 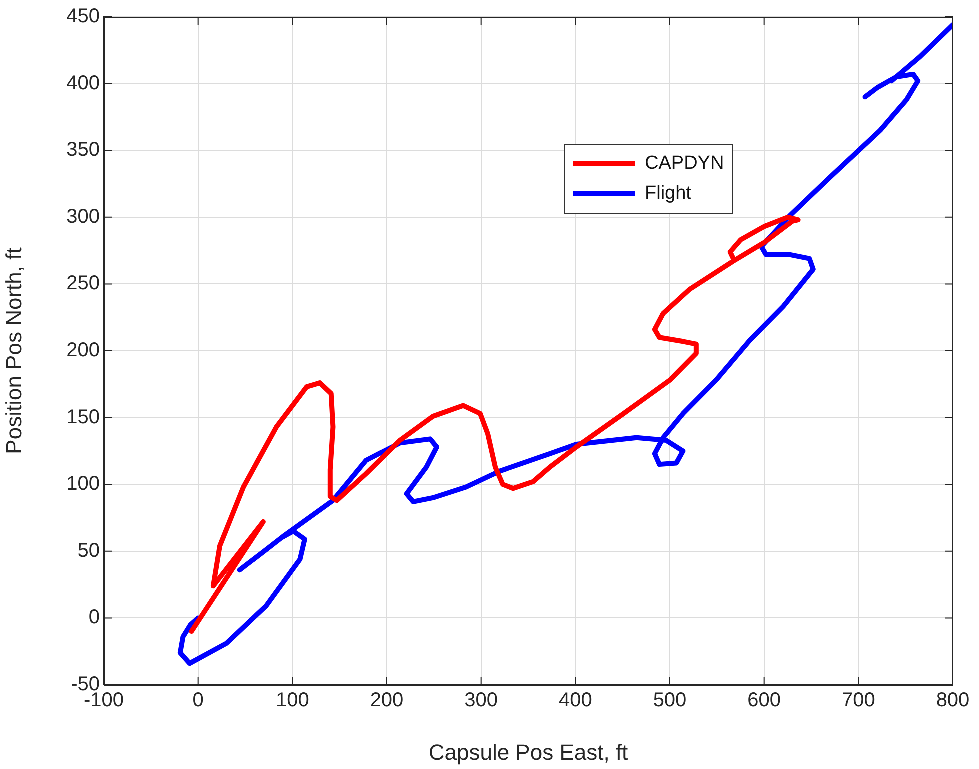 I want to click on legend-label: Flight, so click(x=668, y=193).